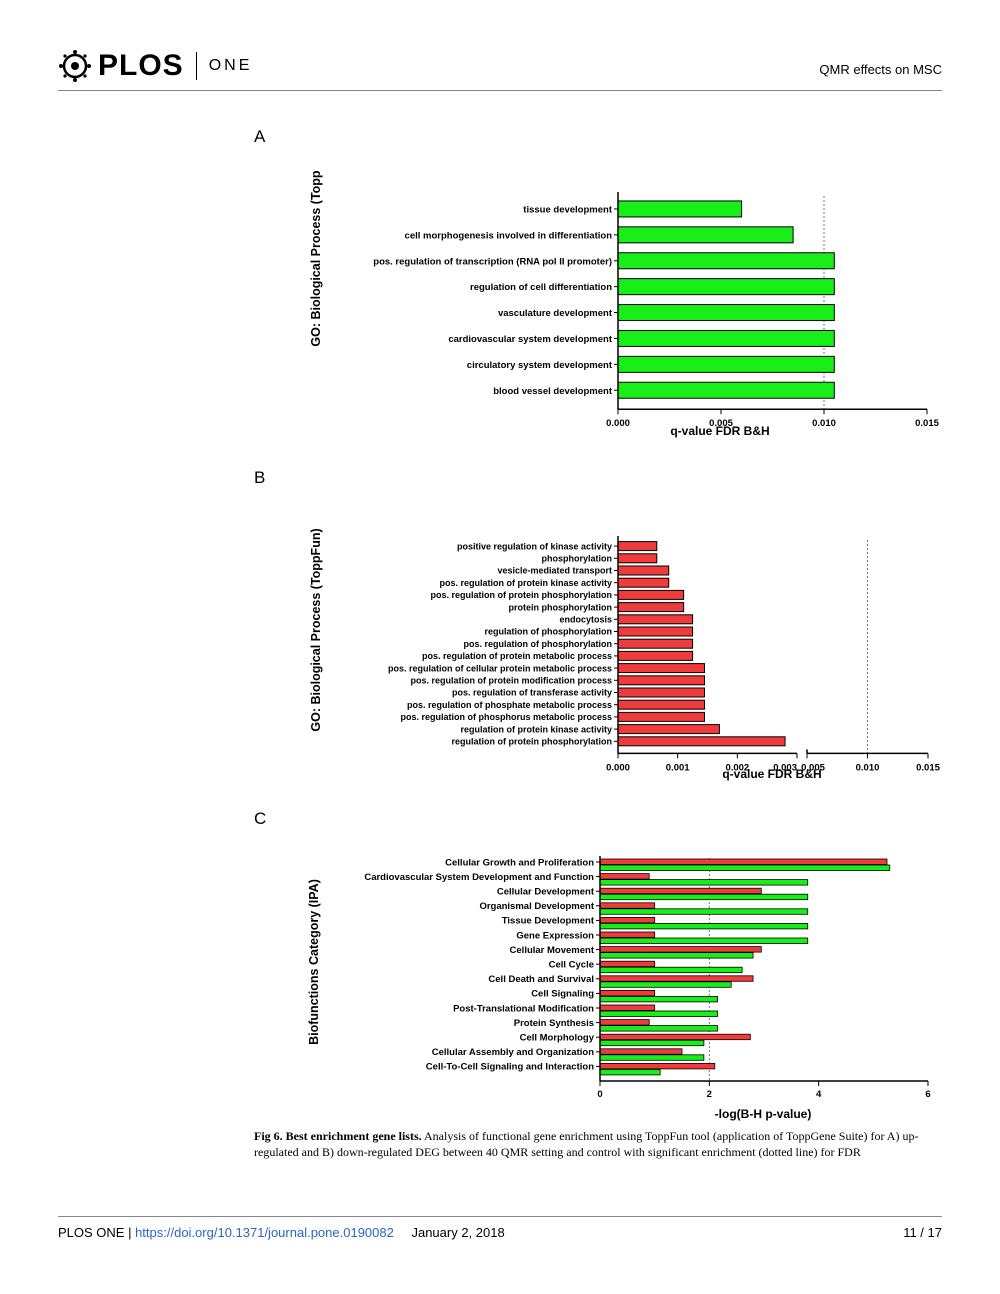  Describe the element at coordinates (546, 892) in the screenshot. I see `category-label: Cellular Development` at that location.